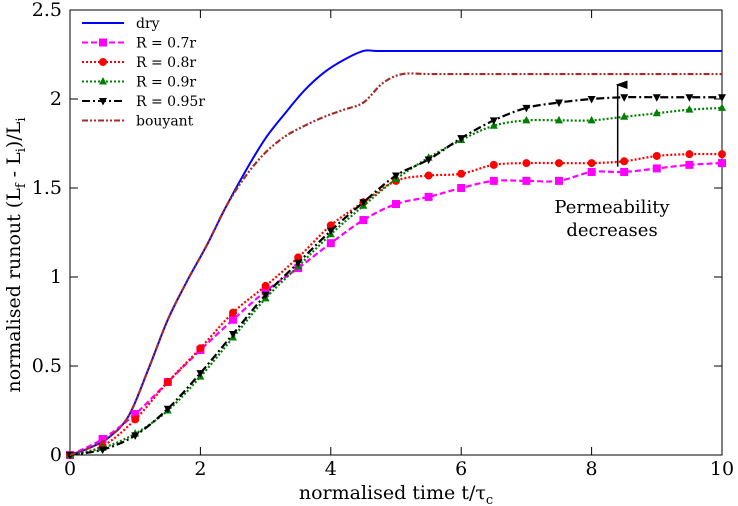 The height and width of the screenshot is (506, 738). I want to click on legend-marker-r-0-7r, so click(103, 42).